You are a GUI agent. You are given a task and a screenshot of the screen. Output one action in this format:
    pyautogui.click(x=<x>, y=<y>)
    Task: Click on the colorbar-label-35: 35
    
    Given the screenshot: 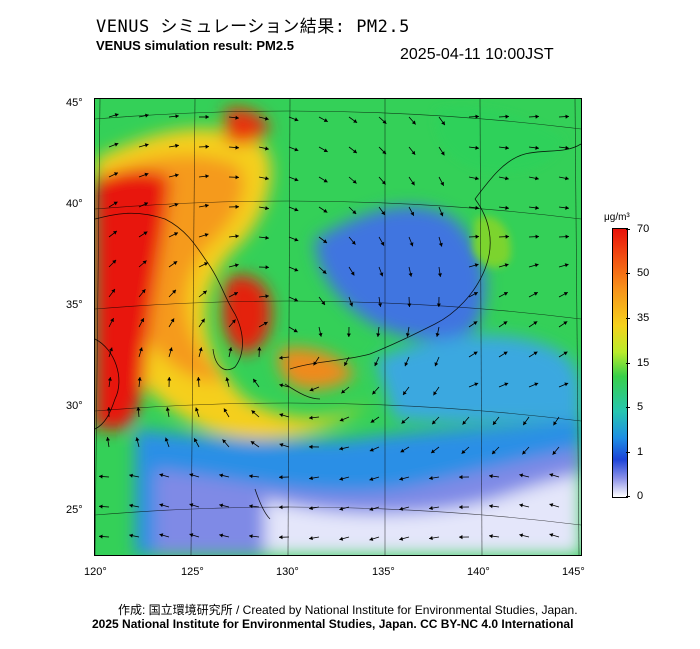 What is the action you would take?
    pyautogui.click(x=643, y=318)
    